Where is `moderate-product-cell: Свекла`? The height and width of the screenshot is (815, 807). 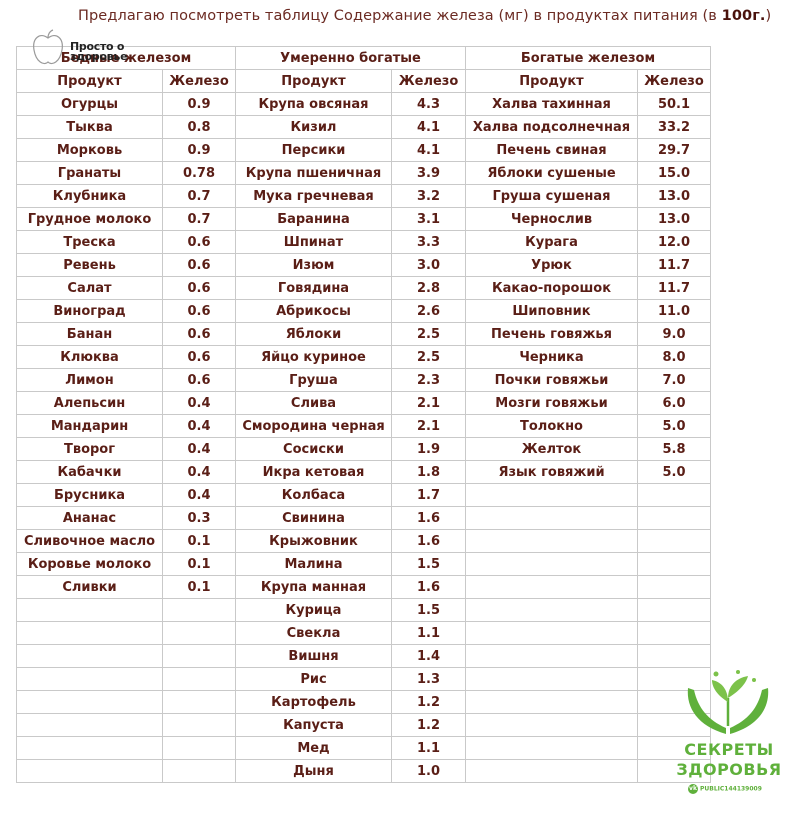
moderate-product-cell: Свекла is located at coordinates (313, 633).